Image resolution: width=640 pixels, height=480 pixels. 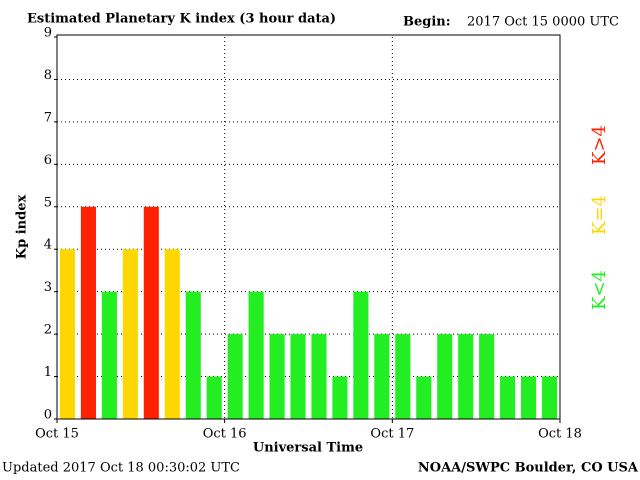 What do you see at coordinates (48, 33) in the screenshot?
I see `y-tick-label: 9` at bounding box center [48, 33].